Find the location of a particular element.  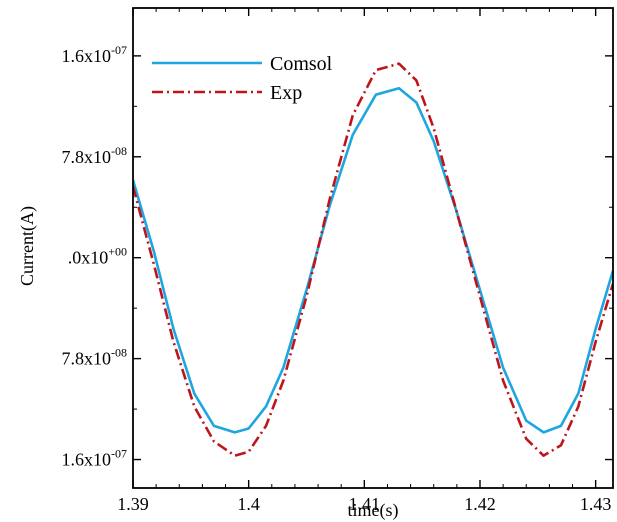

x-tick-label: 1.4 is located at coordinates (248, 504).